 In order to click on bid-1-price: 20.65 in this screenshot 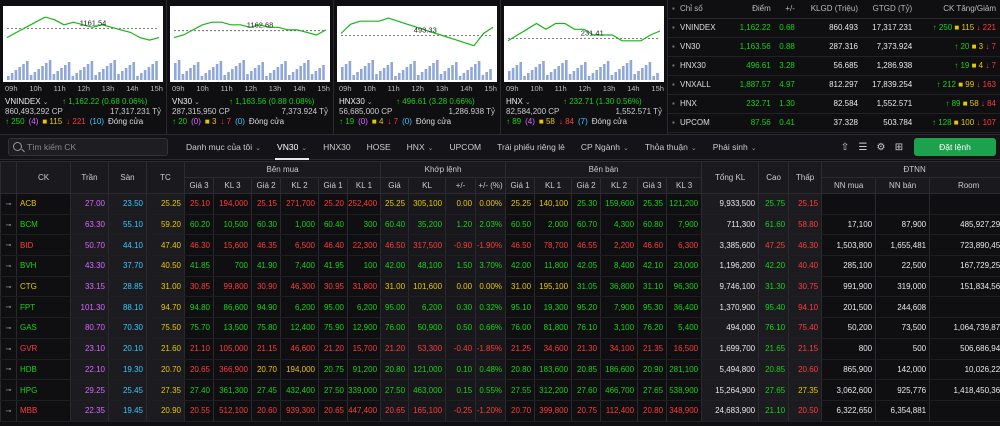, I will do `click(333, 411)`.